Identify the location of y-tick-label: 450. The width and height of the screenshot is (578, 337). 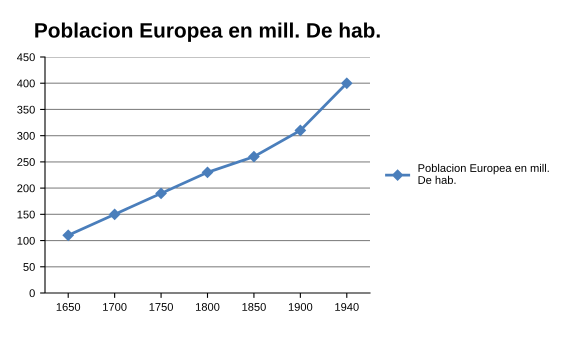
(25, 57).